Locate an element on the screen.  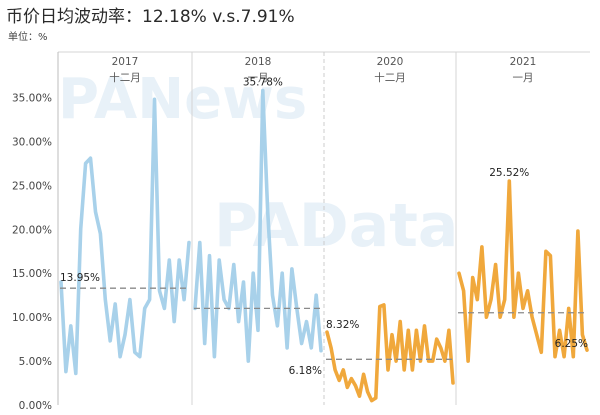
end-label-2021: 6.25% is located at coordinates (571, 344).